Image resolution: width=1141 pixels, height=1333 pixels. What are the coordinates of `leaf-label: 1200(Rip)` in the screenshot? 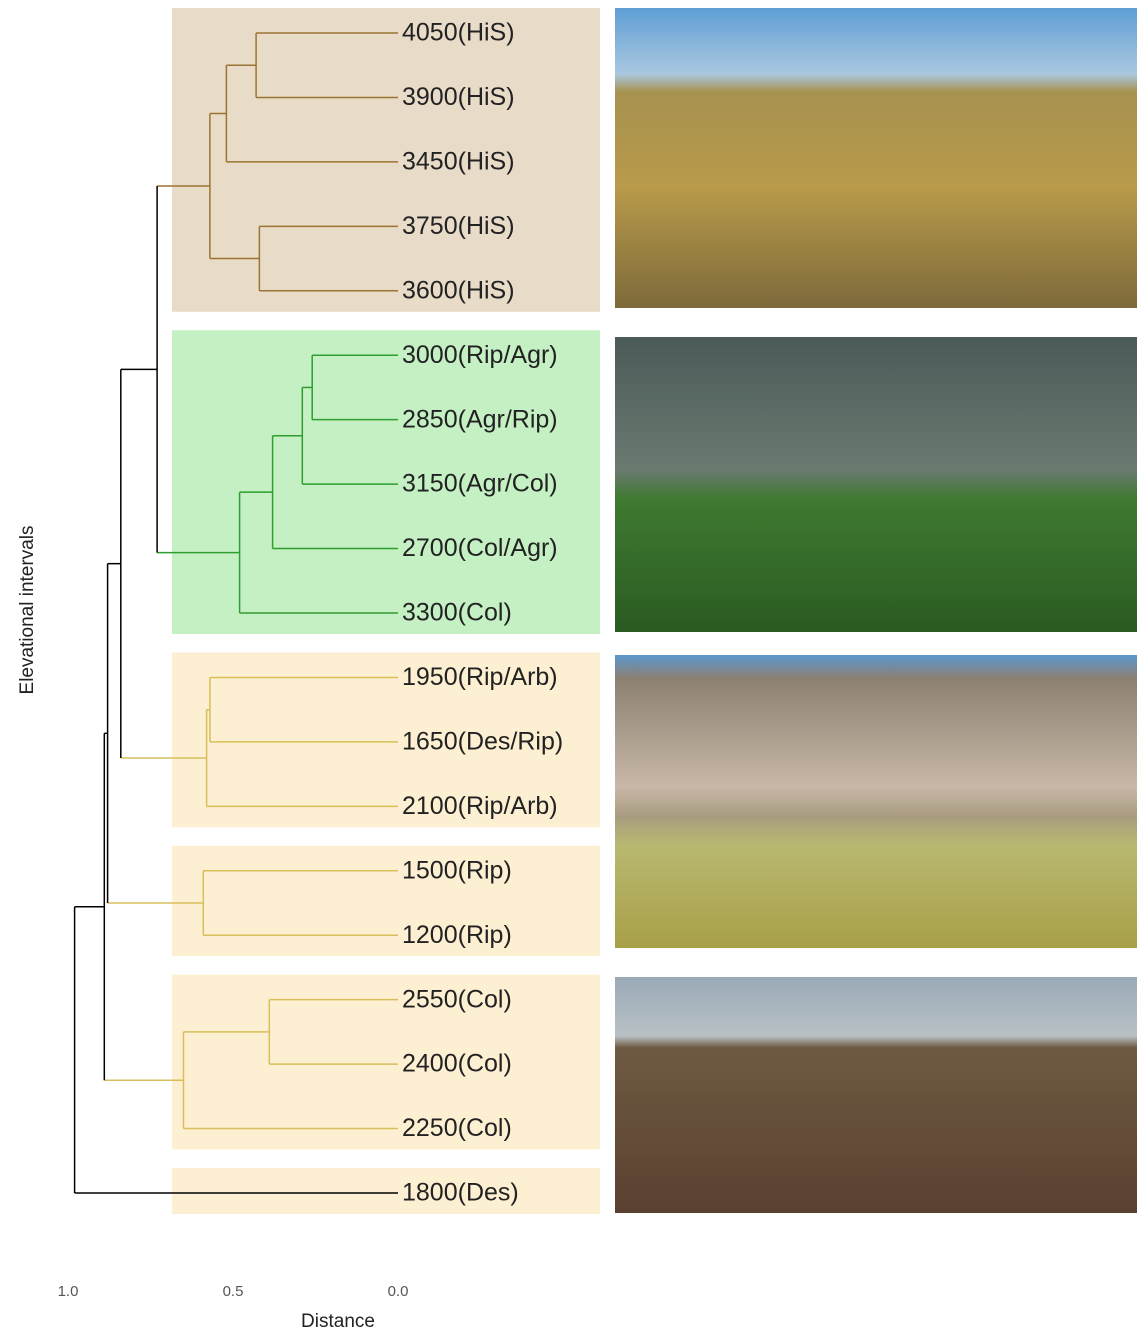 It's located at (457, 935).